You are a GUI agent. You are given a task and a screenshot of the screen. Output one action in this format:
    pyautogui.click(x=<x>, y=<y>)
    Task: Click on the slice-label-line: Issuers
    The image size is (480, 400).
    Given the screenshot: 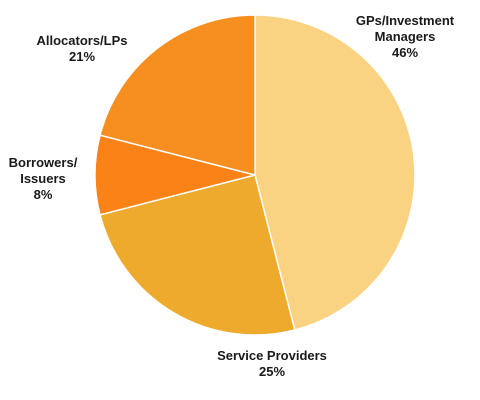 What is the action you would take?
    pyautogui.click(x=43, y=178)
    